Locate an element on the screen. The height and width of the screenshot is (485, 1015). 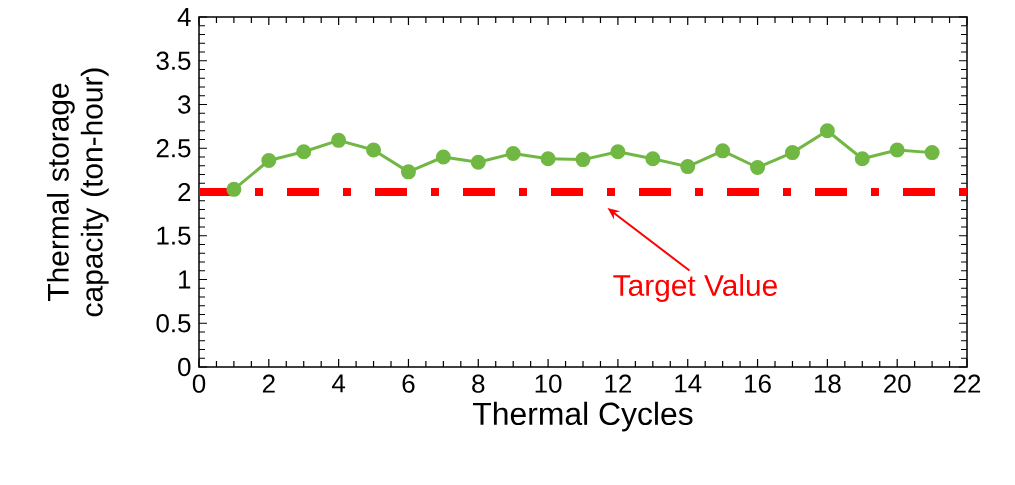
x-tick-label: 10 is located at coordinates (548, 383).